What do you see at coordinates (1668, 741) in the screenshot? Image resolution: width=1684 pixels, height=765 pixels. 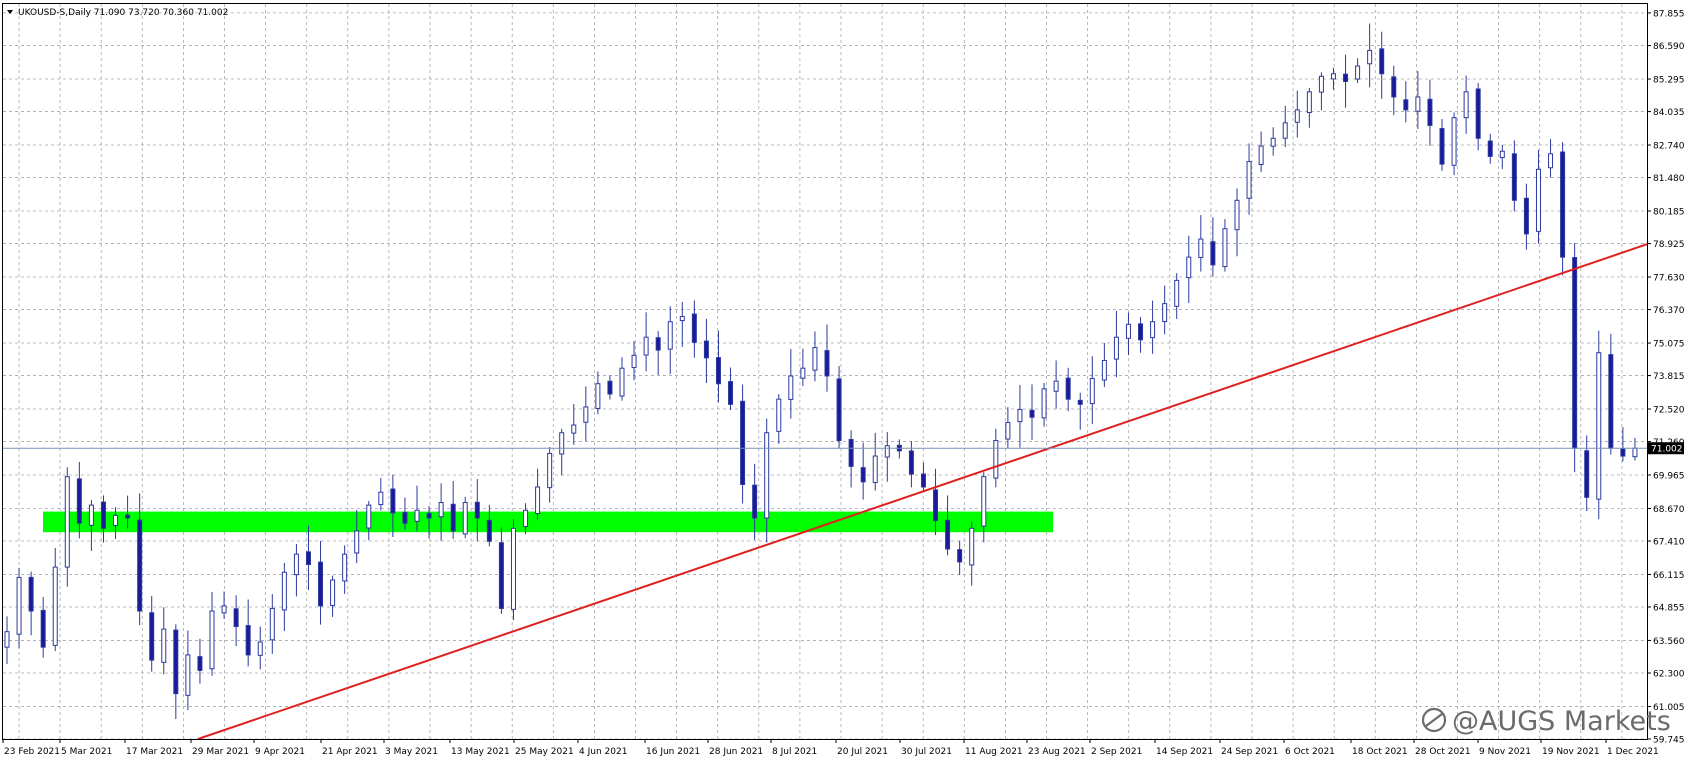 I see `y-tick-label: 59.745` at bounding box center [1668, 741].